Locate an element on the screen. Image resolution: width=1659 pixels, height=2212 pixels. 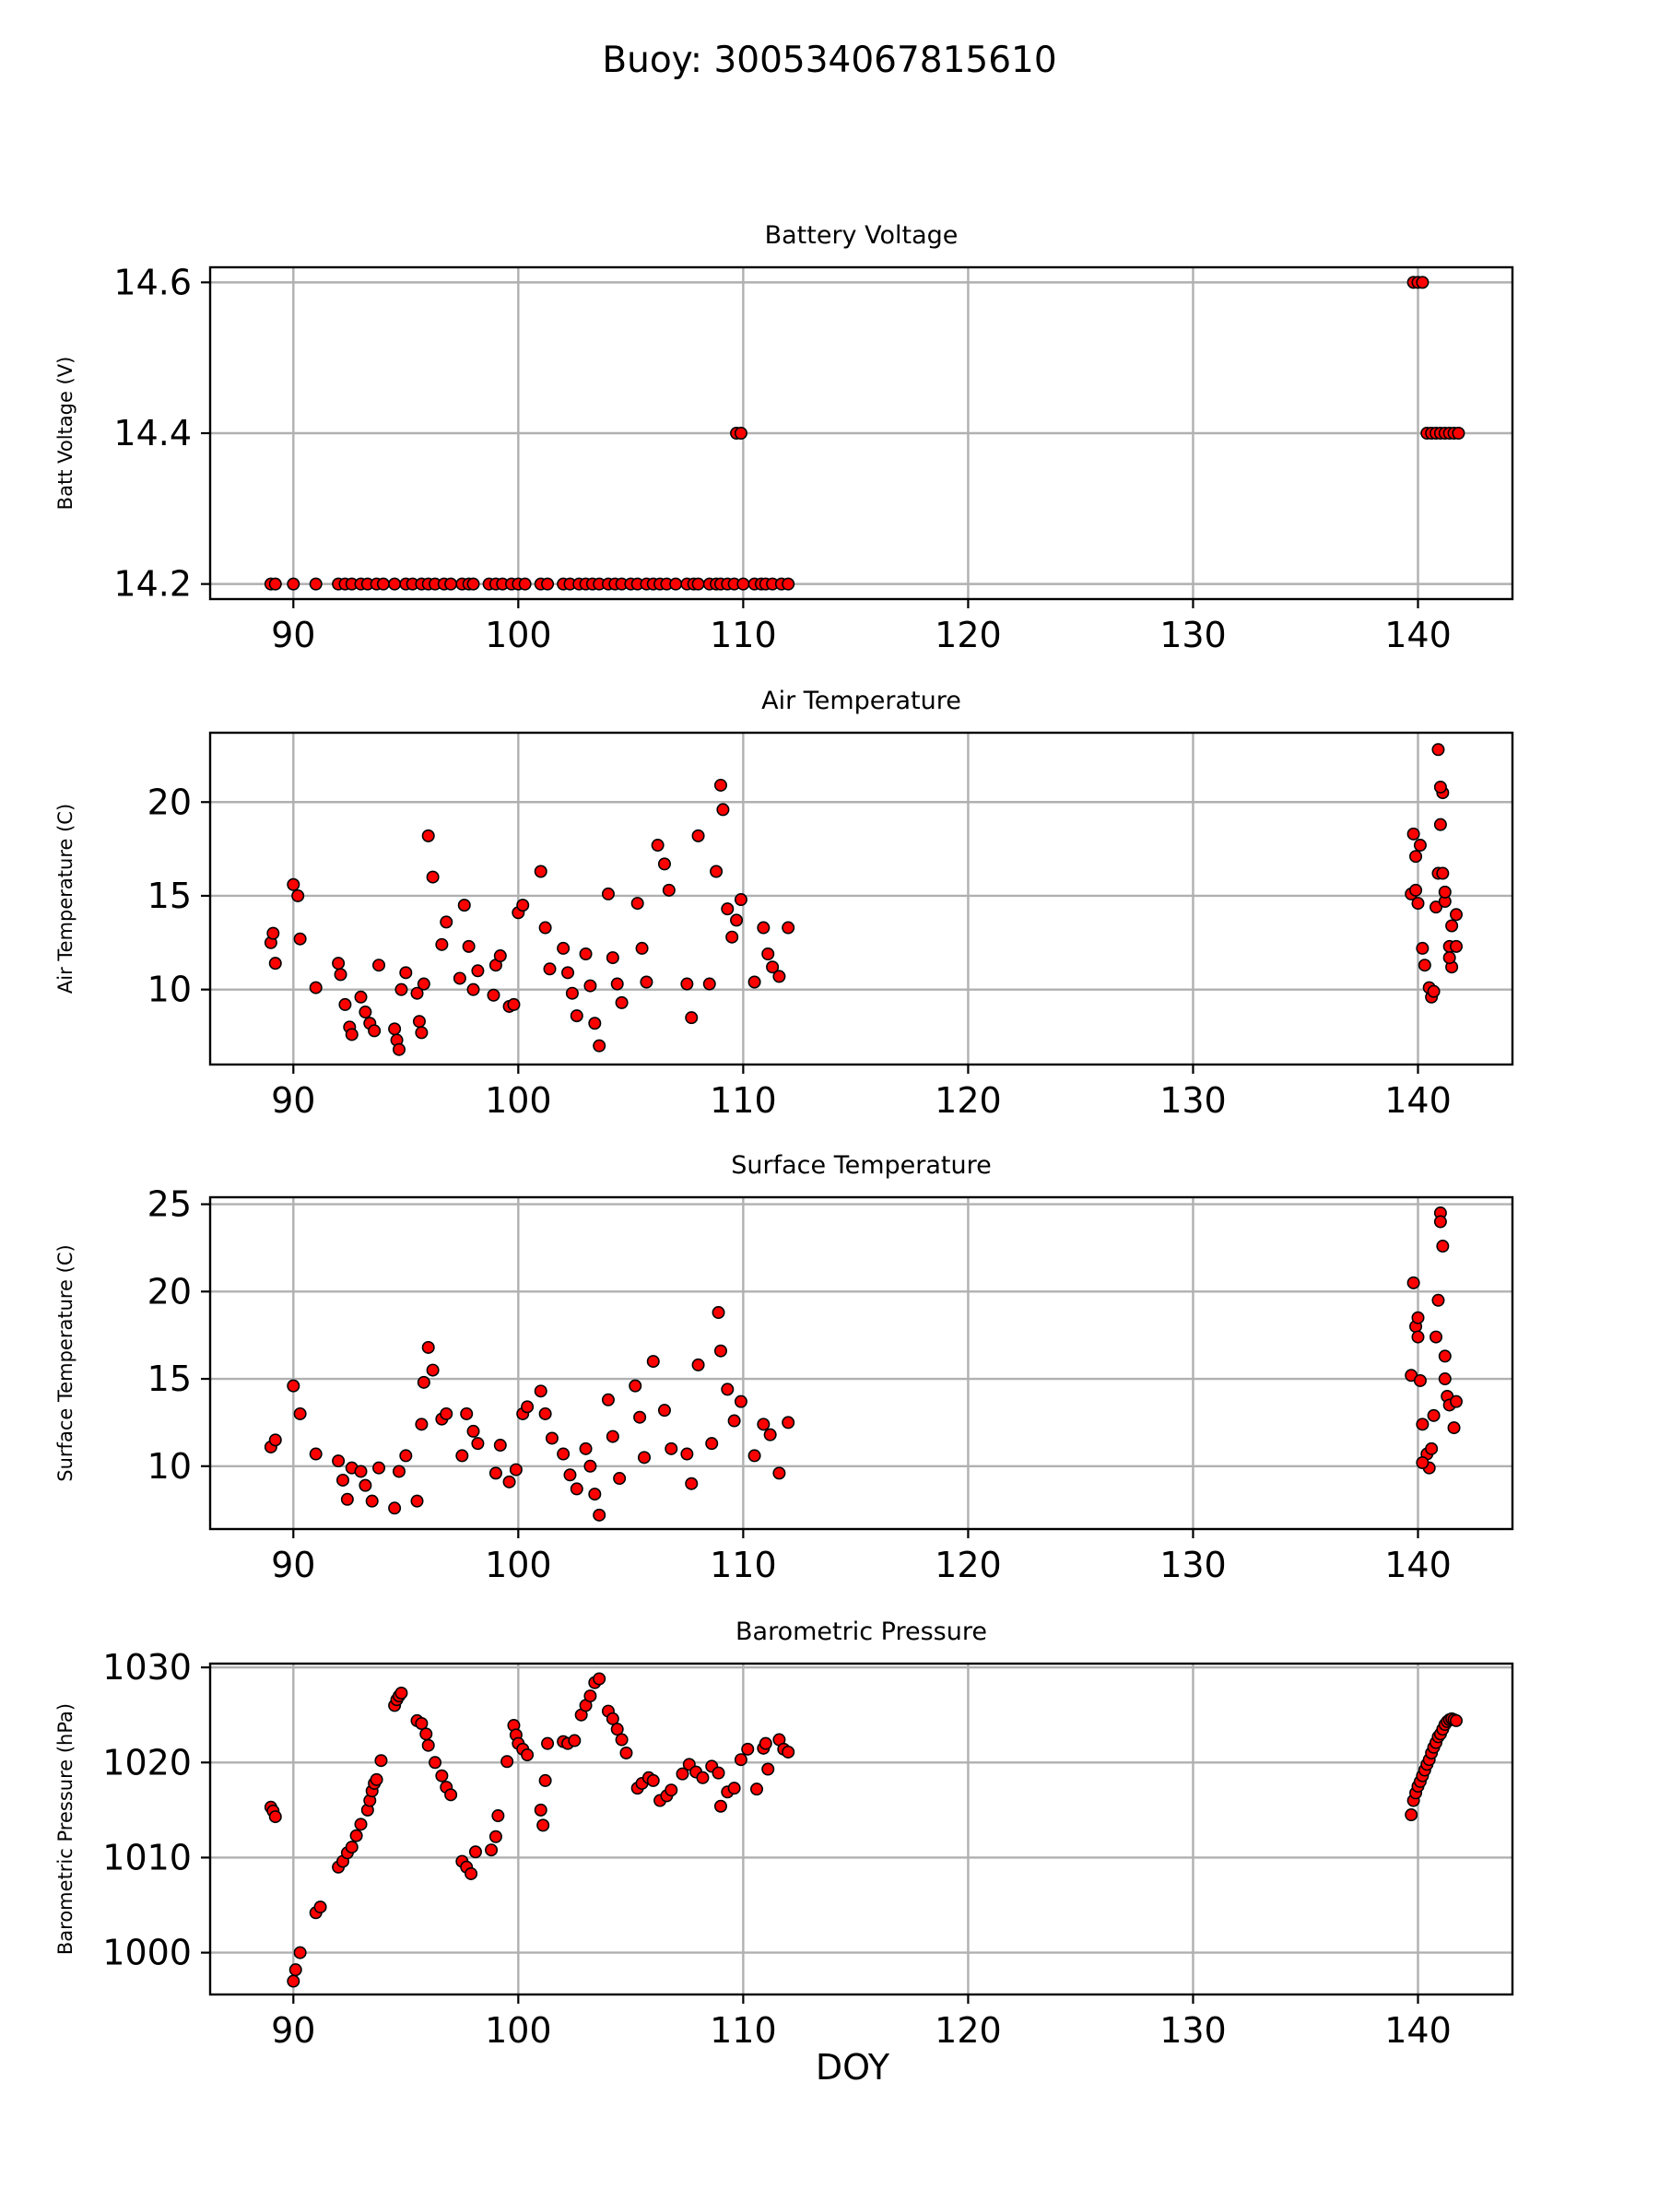
surface-temperature-x-ticks: 90 100 110 120 130 140 is located at coordinates (861, 1557).